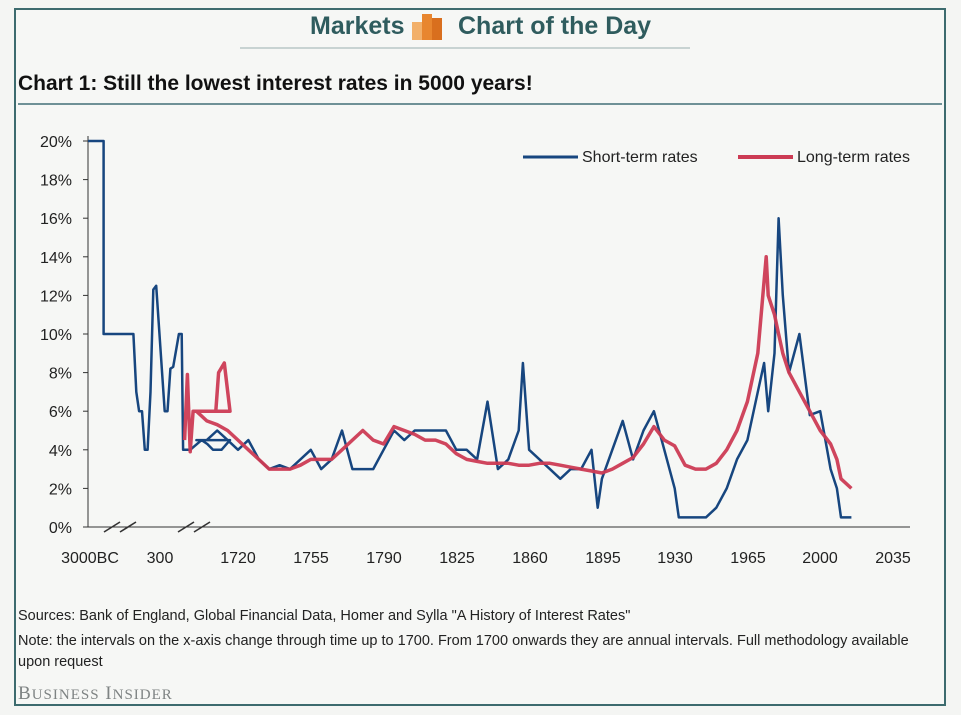 The height and width of the screenshot is (715, 961). What do you see at coordinates (603, 558) in the screenshot?
I see `x-tick-label: 1895` at bounding box center [603, 558].